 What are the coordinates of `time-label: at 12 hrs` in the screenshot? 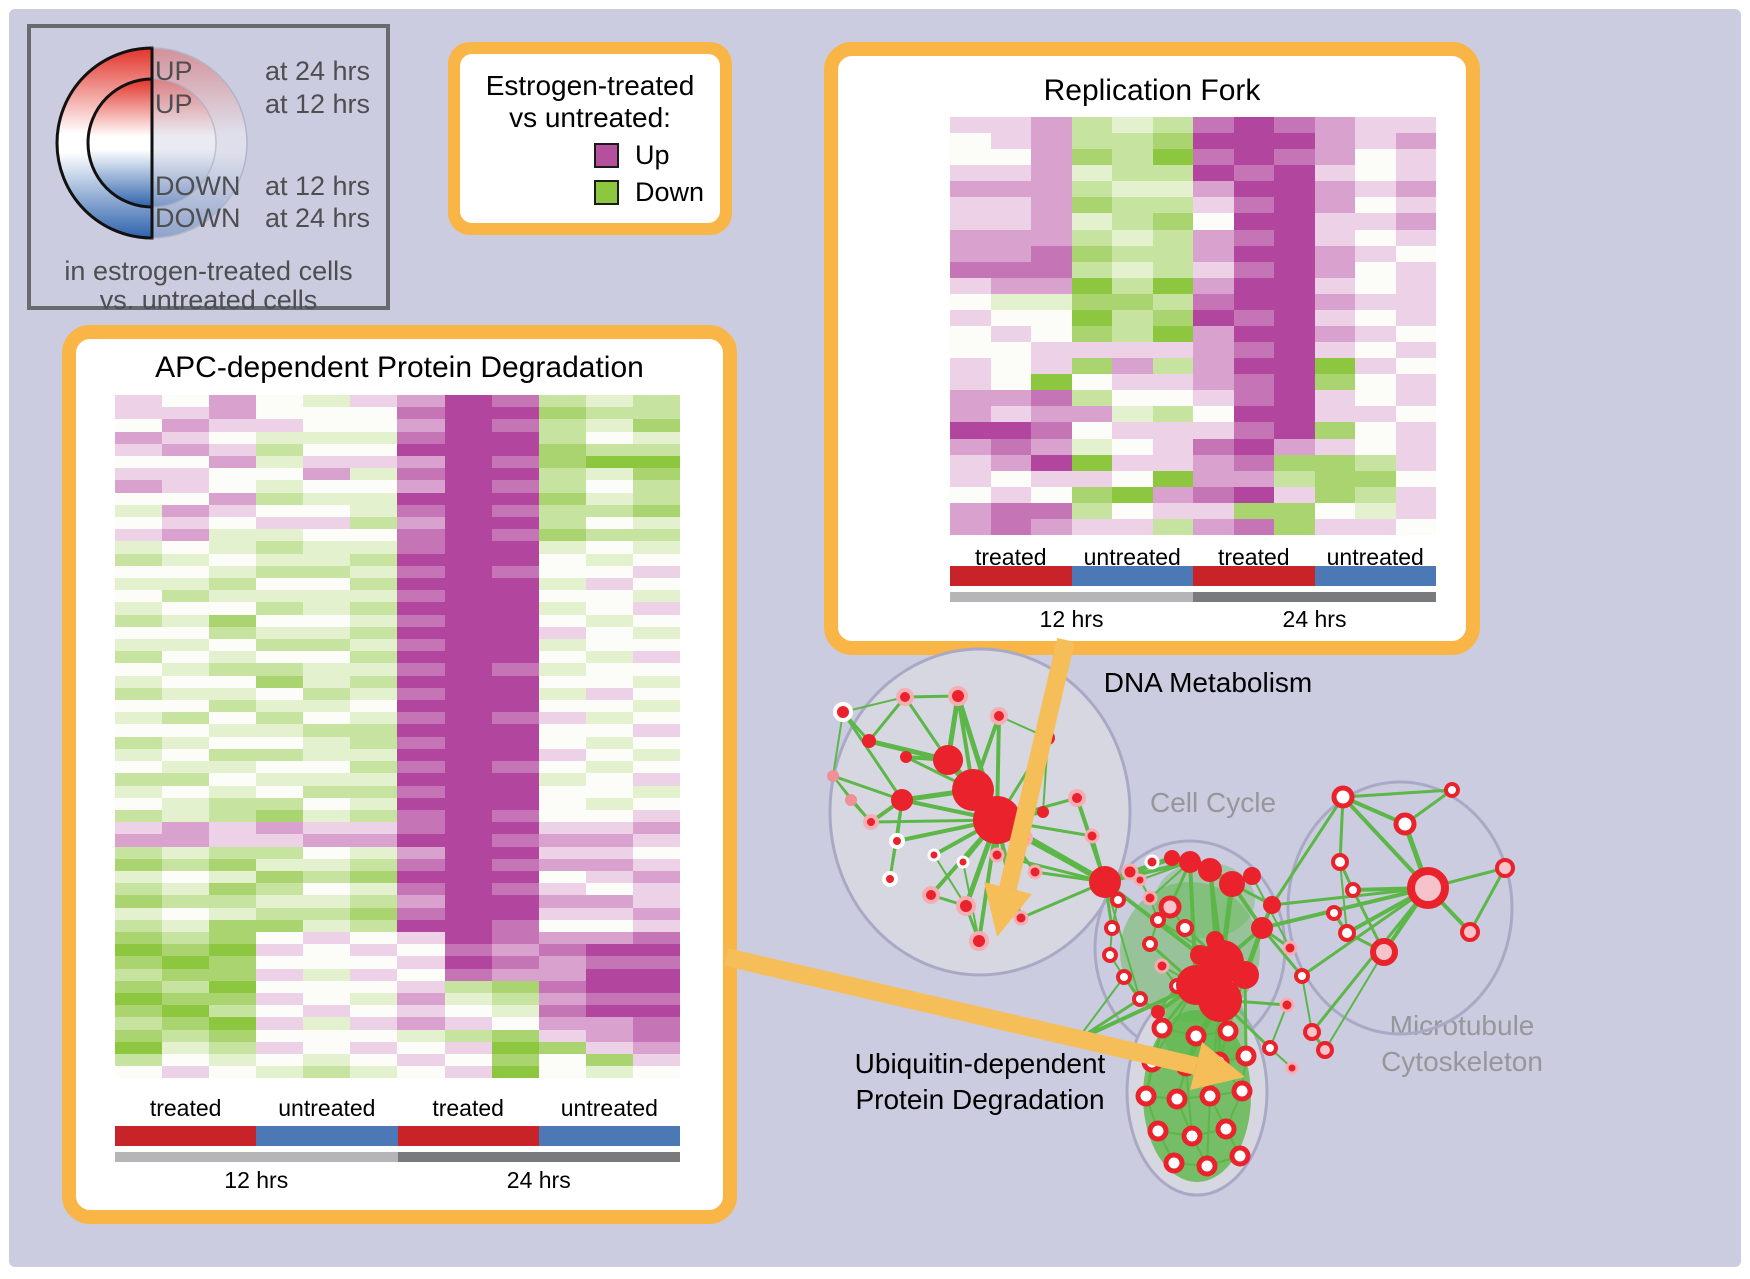 It's located at (317, 186).